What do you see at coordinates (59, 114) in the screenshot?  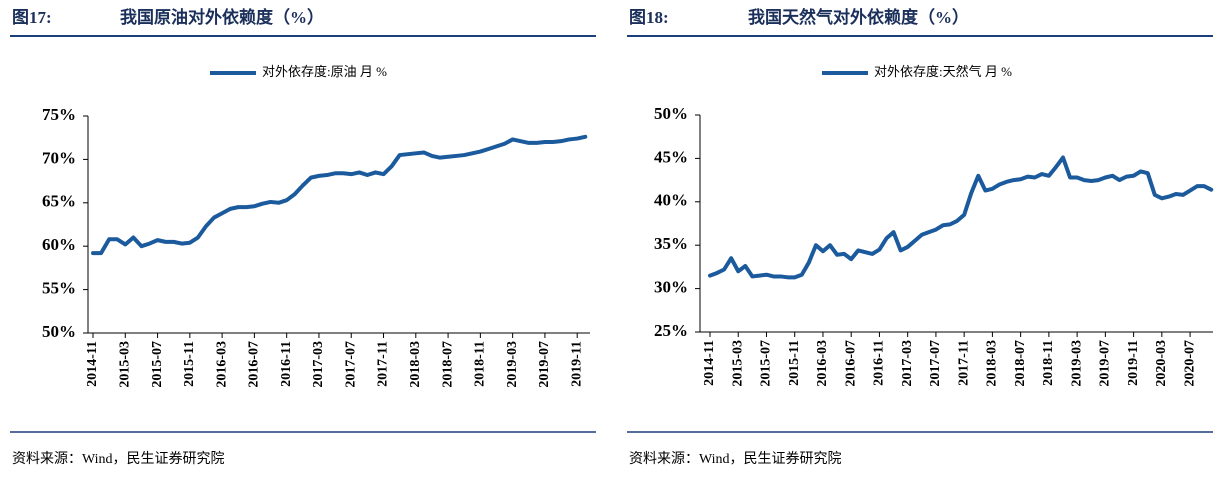 I see `y-tick-label: 75%` at bounding box center [59, 114].